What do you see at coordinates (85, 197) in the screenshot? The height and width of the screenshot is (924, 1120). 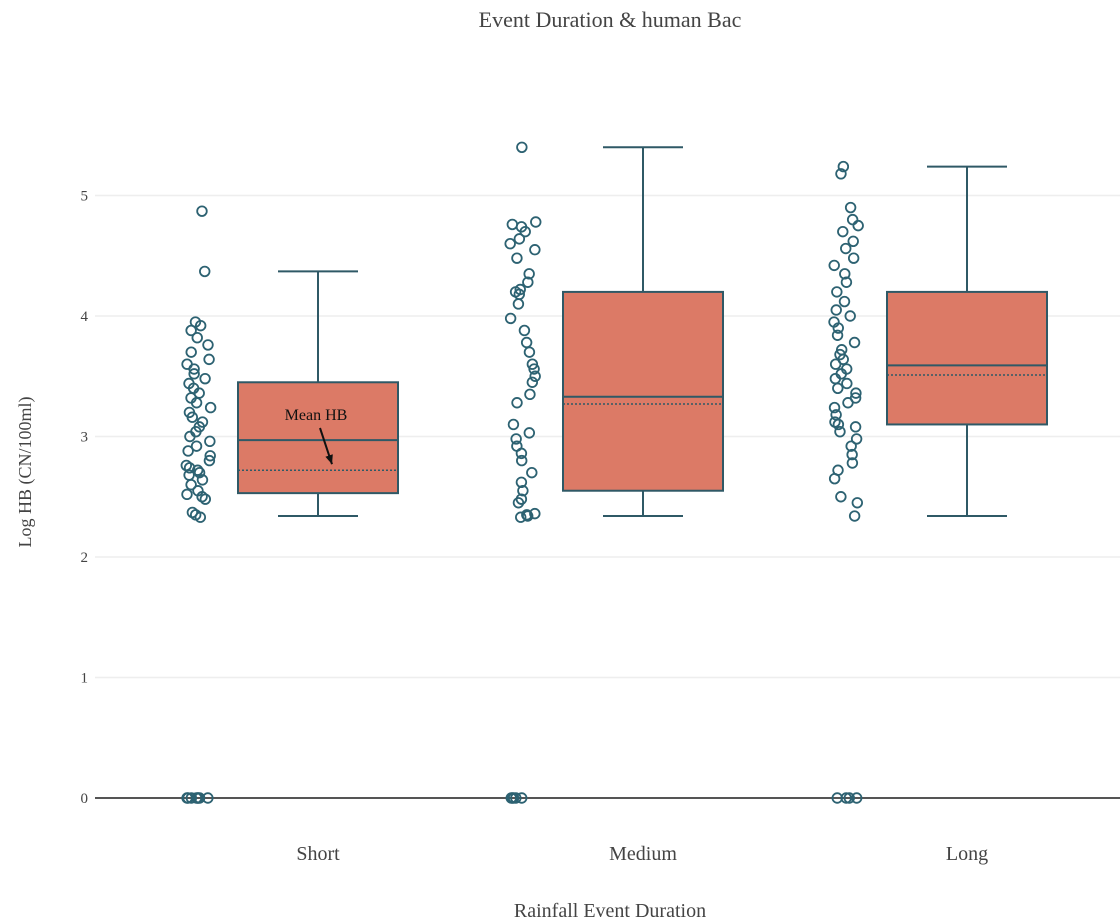 I see `y-tick-label: 5` at bounding box center [85, 197].